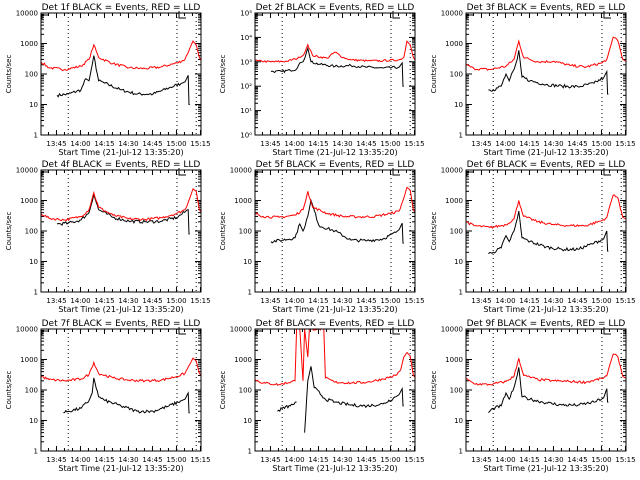  I want to click on panel-title: Det 5f BLACK = Events, RED = LLD, so click(335, 165).